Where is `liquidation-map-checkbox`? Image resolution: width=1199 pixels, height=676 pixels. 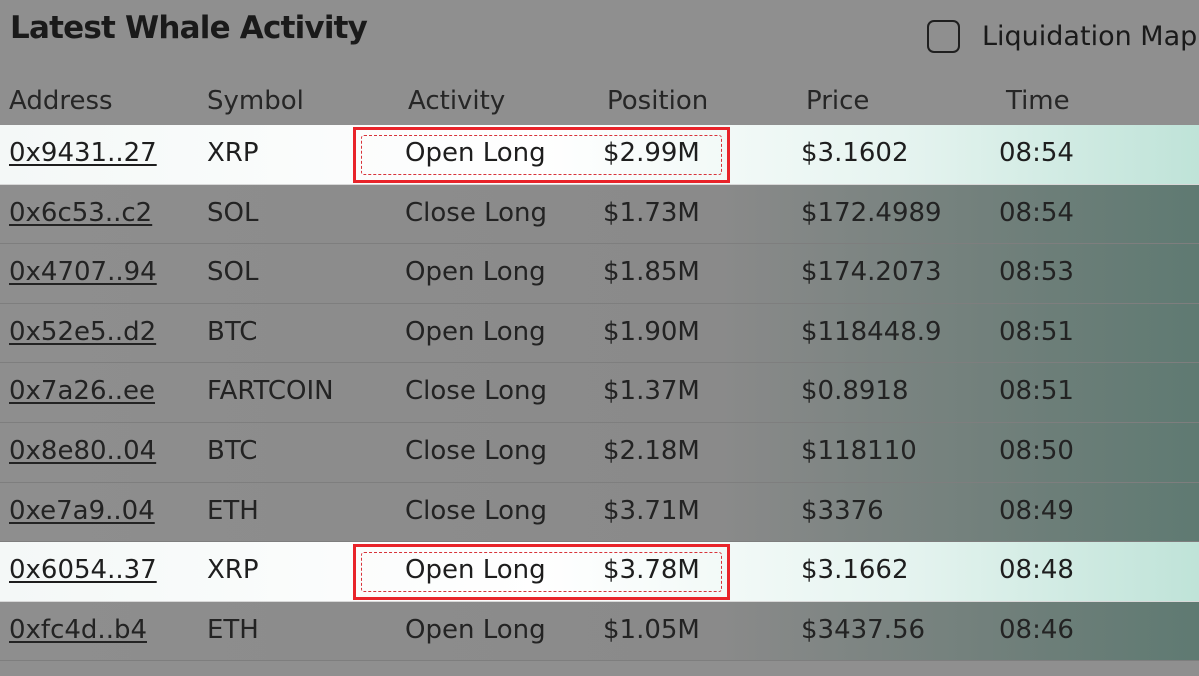 liquidation-map-checkbox is located at coordinates (943, 36).